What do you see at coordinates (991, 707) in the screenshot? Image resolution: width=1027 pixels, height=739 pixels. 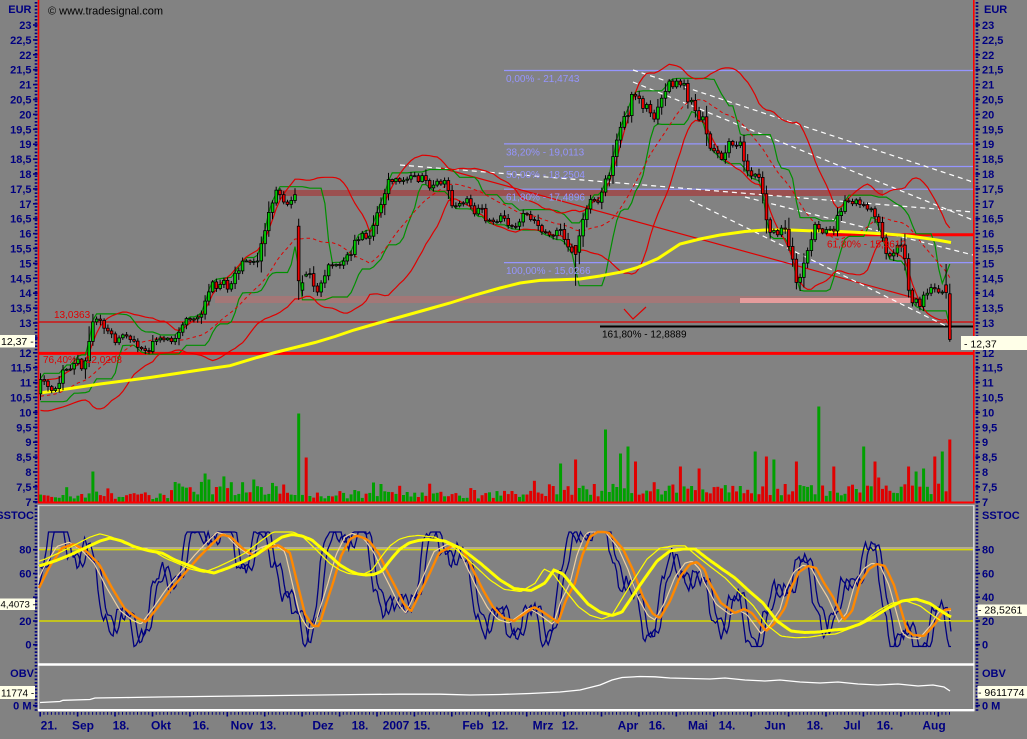 I see `svg-text: 0 M` at bounding box center [991, 707].